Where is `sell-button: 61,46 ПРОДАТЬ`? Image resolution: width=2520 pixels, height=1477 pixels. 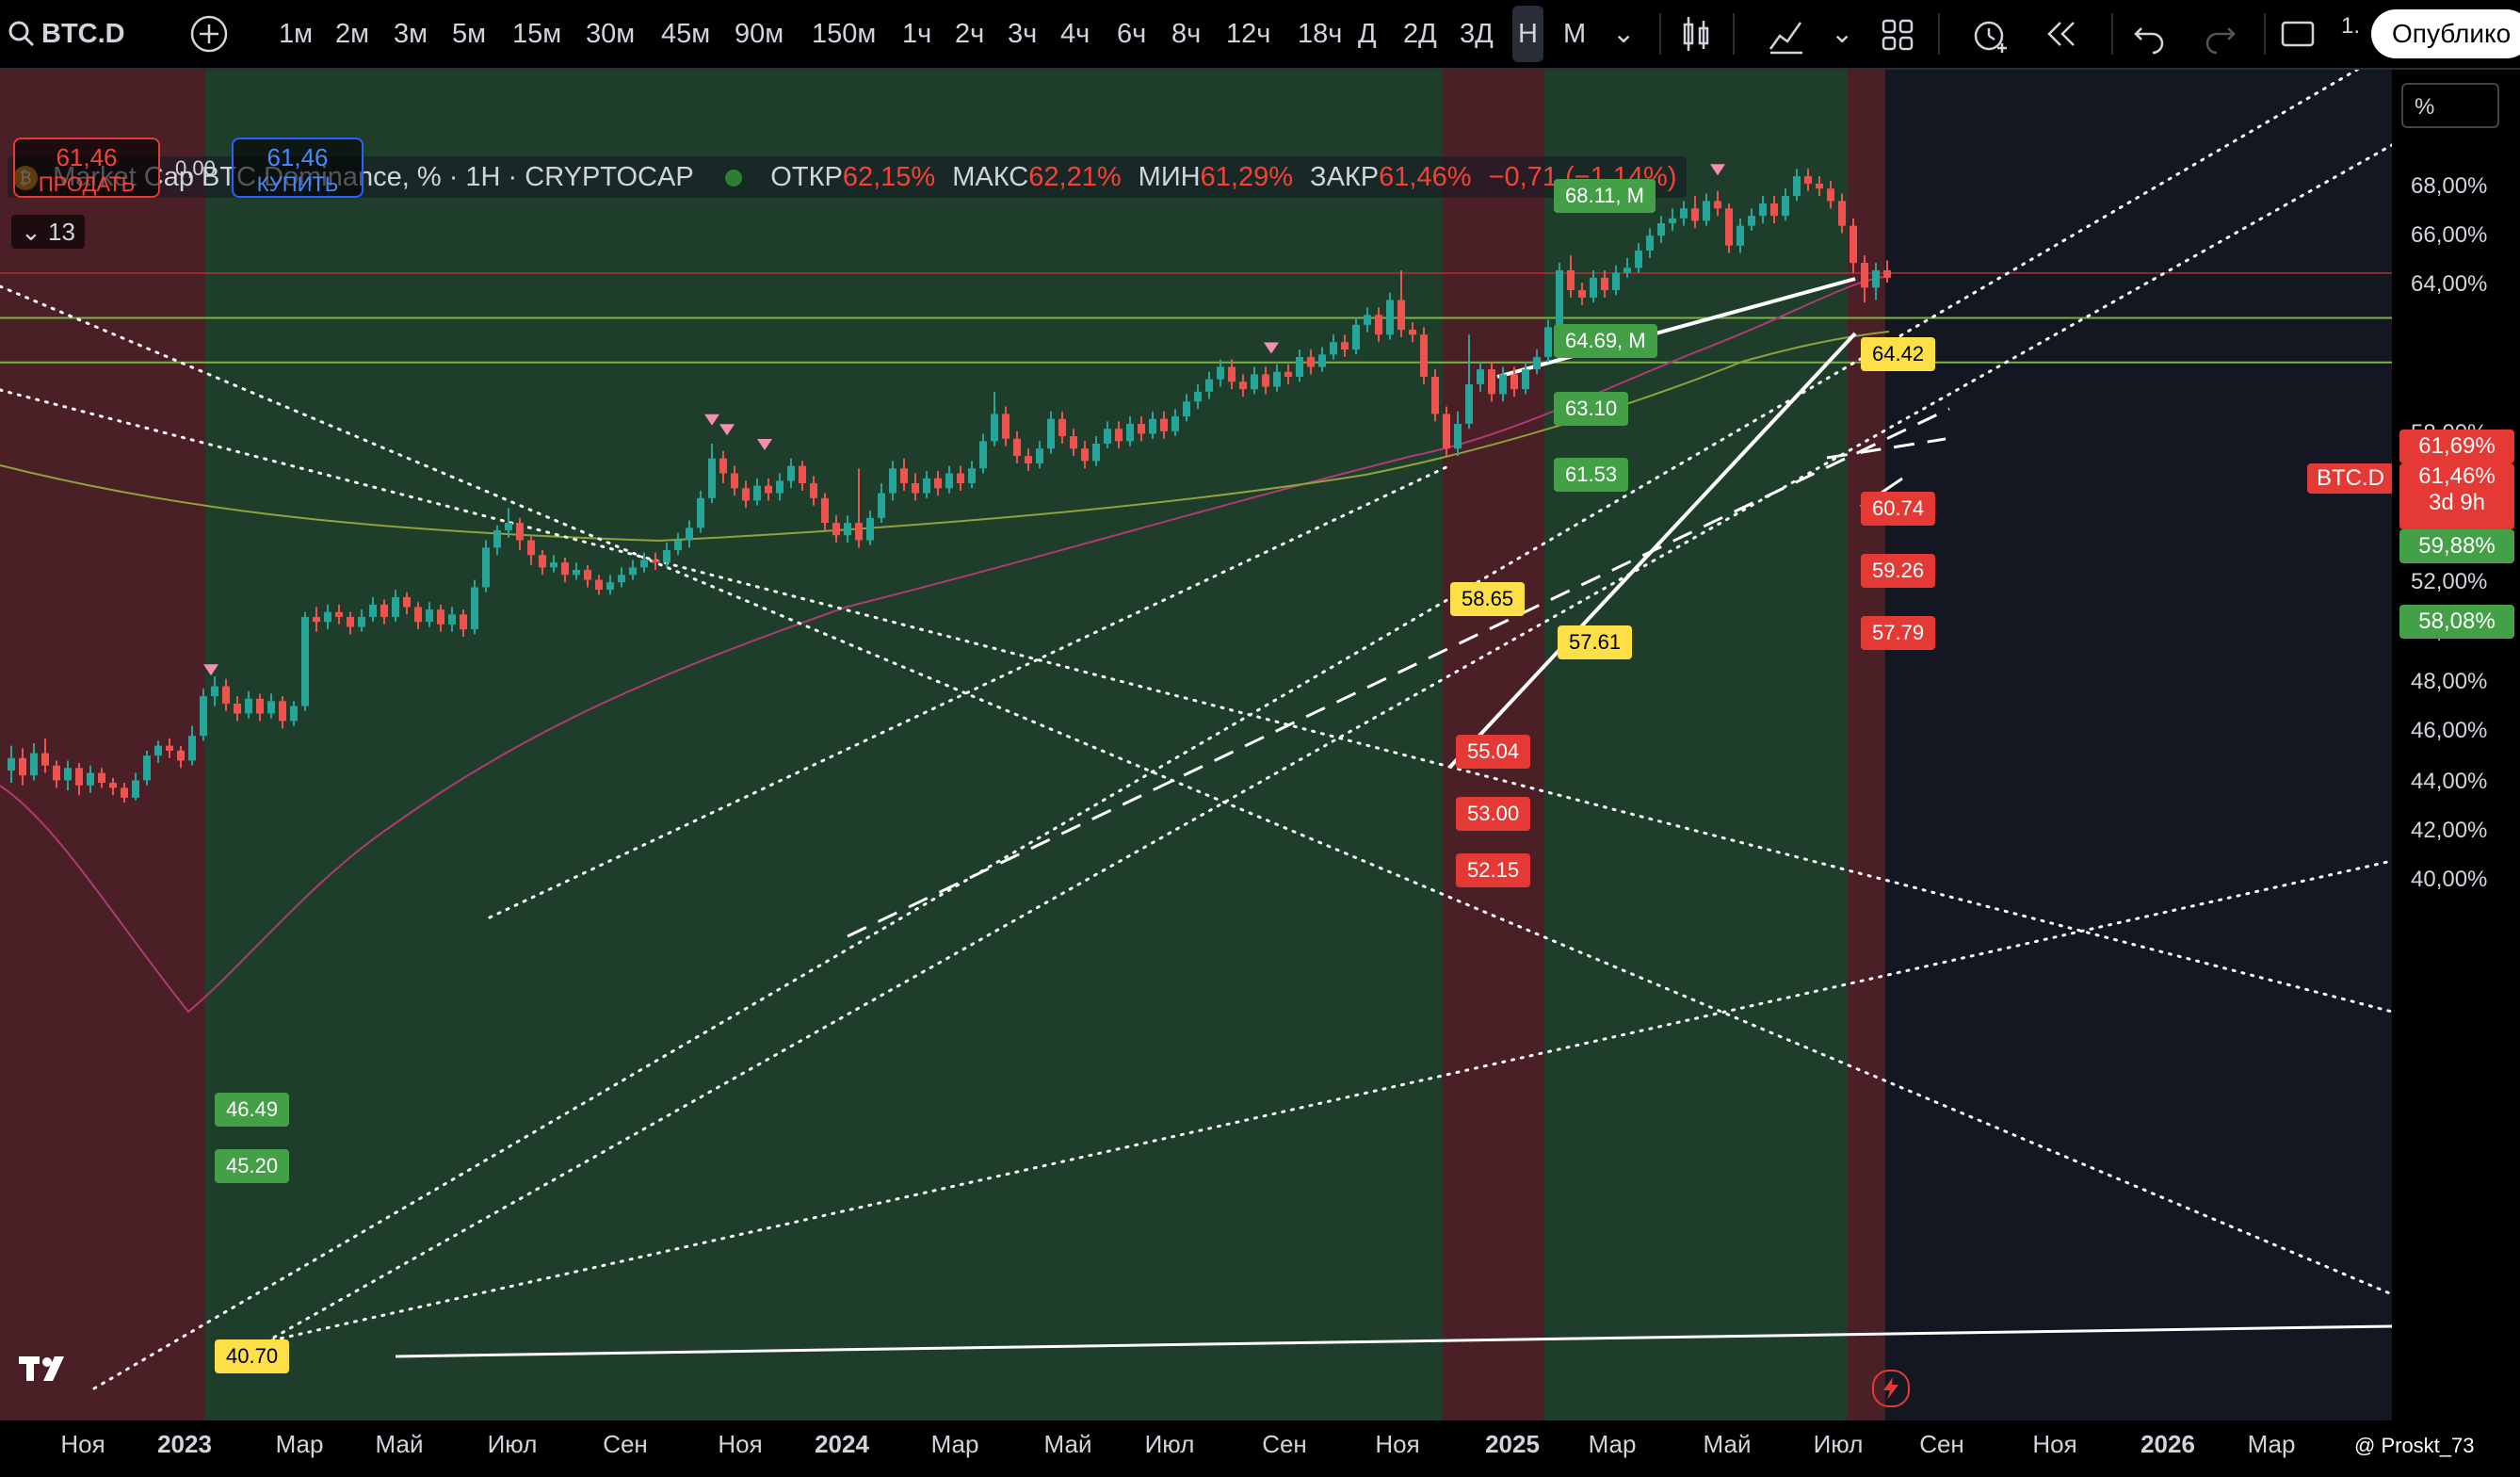 sell-button: 61,46 ПРОДАТЬ is located at coordinates (86, 168).